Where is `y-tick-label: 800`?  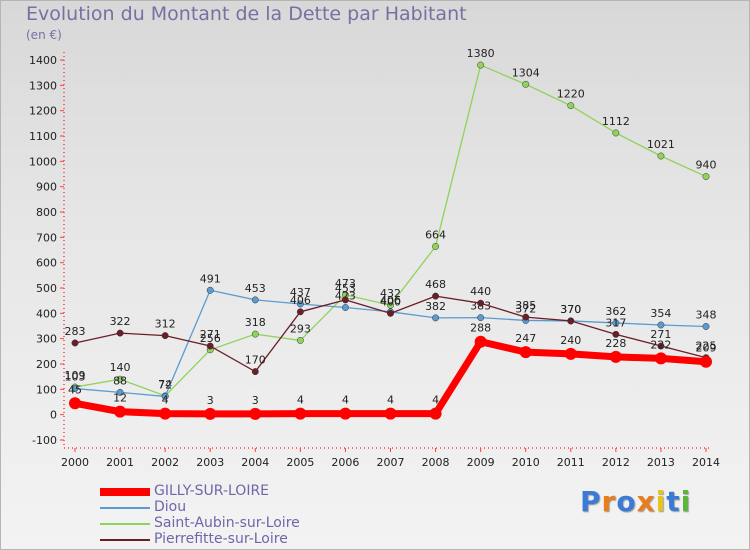 y-tick-label: 800 is located at coordinates (46, 212).